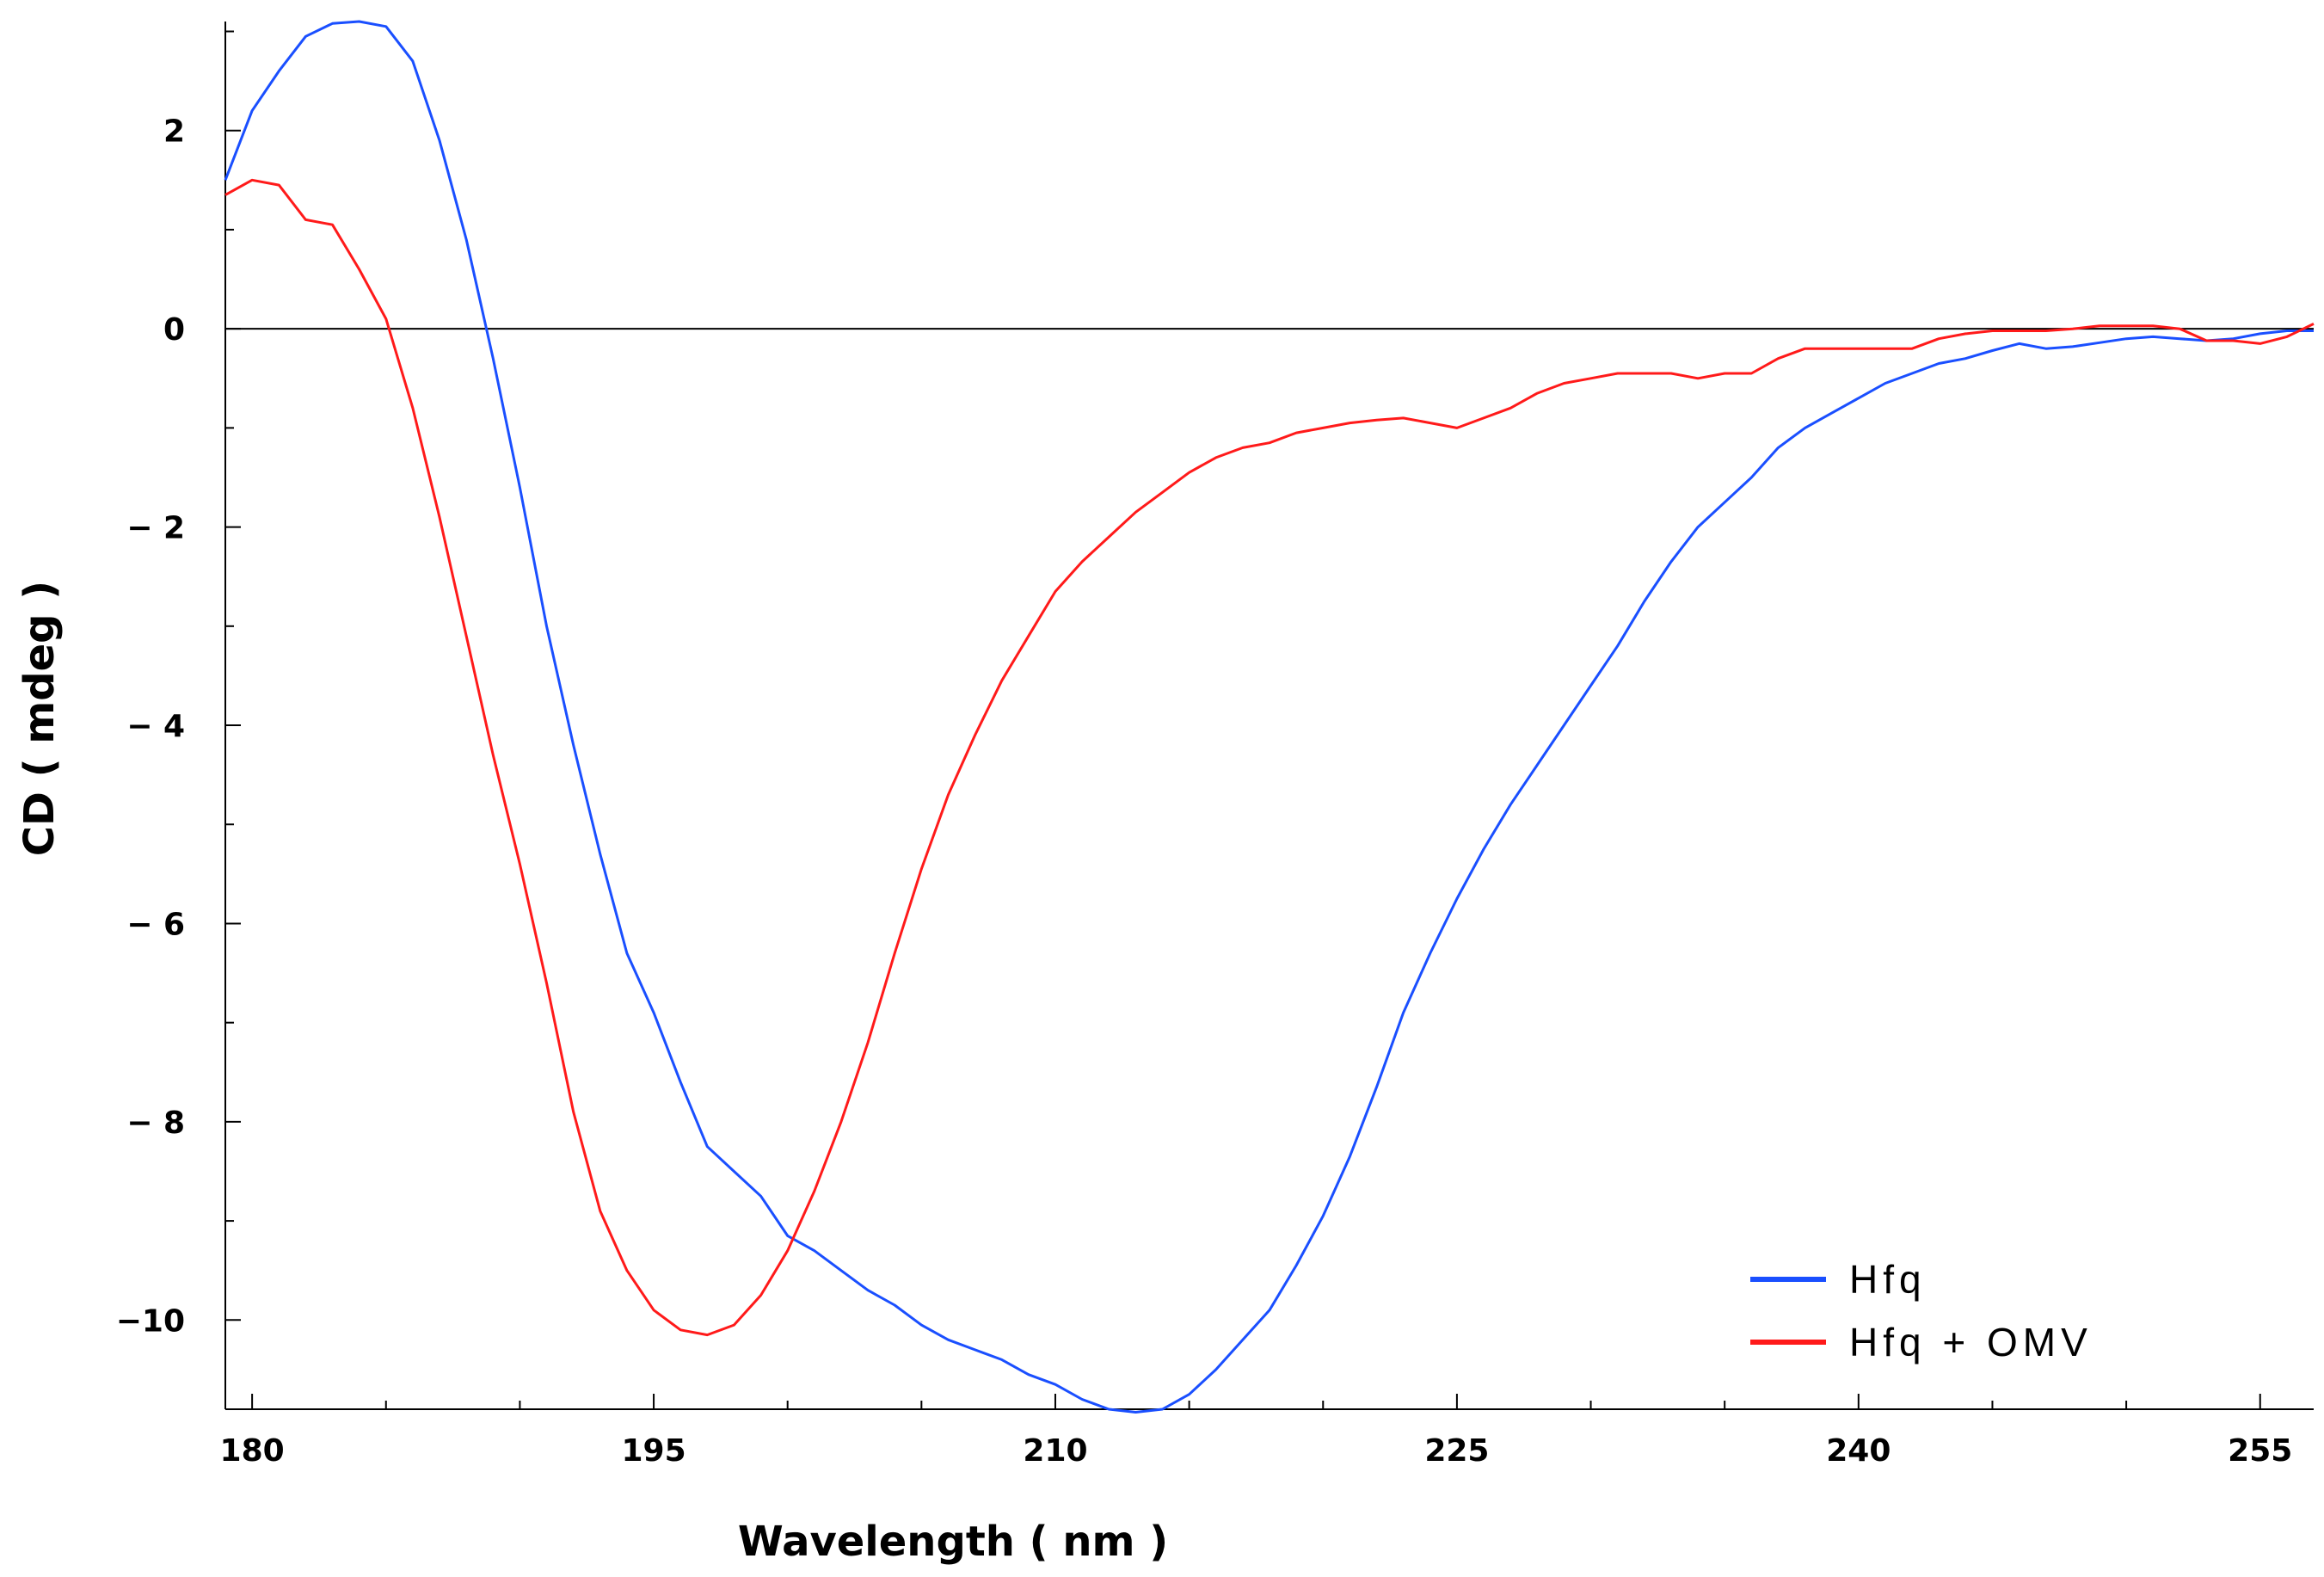  Describe the element at coordinates (653, 1451) in the screenshot. I see `x-tick-label: 195` at that location.